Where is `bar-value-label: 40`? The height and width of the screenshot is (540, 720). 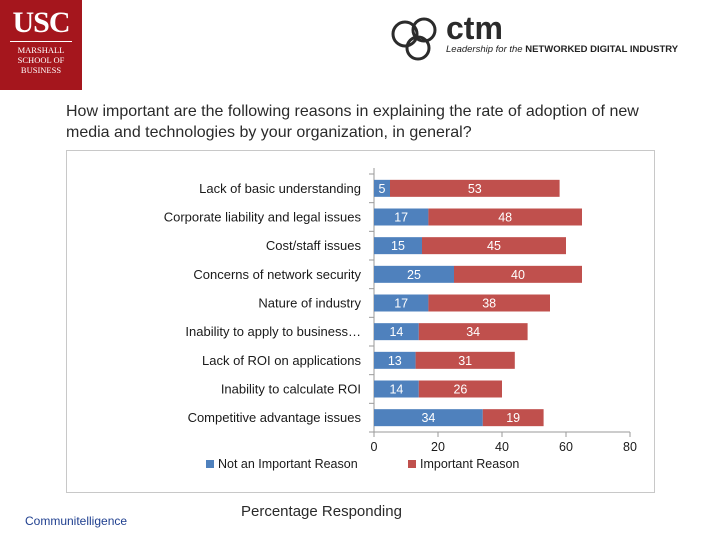
bar-value-label: 40 is located at coordinates (518, 275).